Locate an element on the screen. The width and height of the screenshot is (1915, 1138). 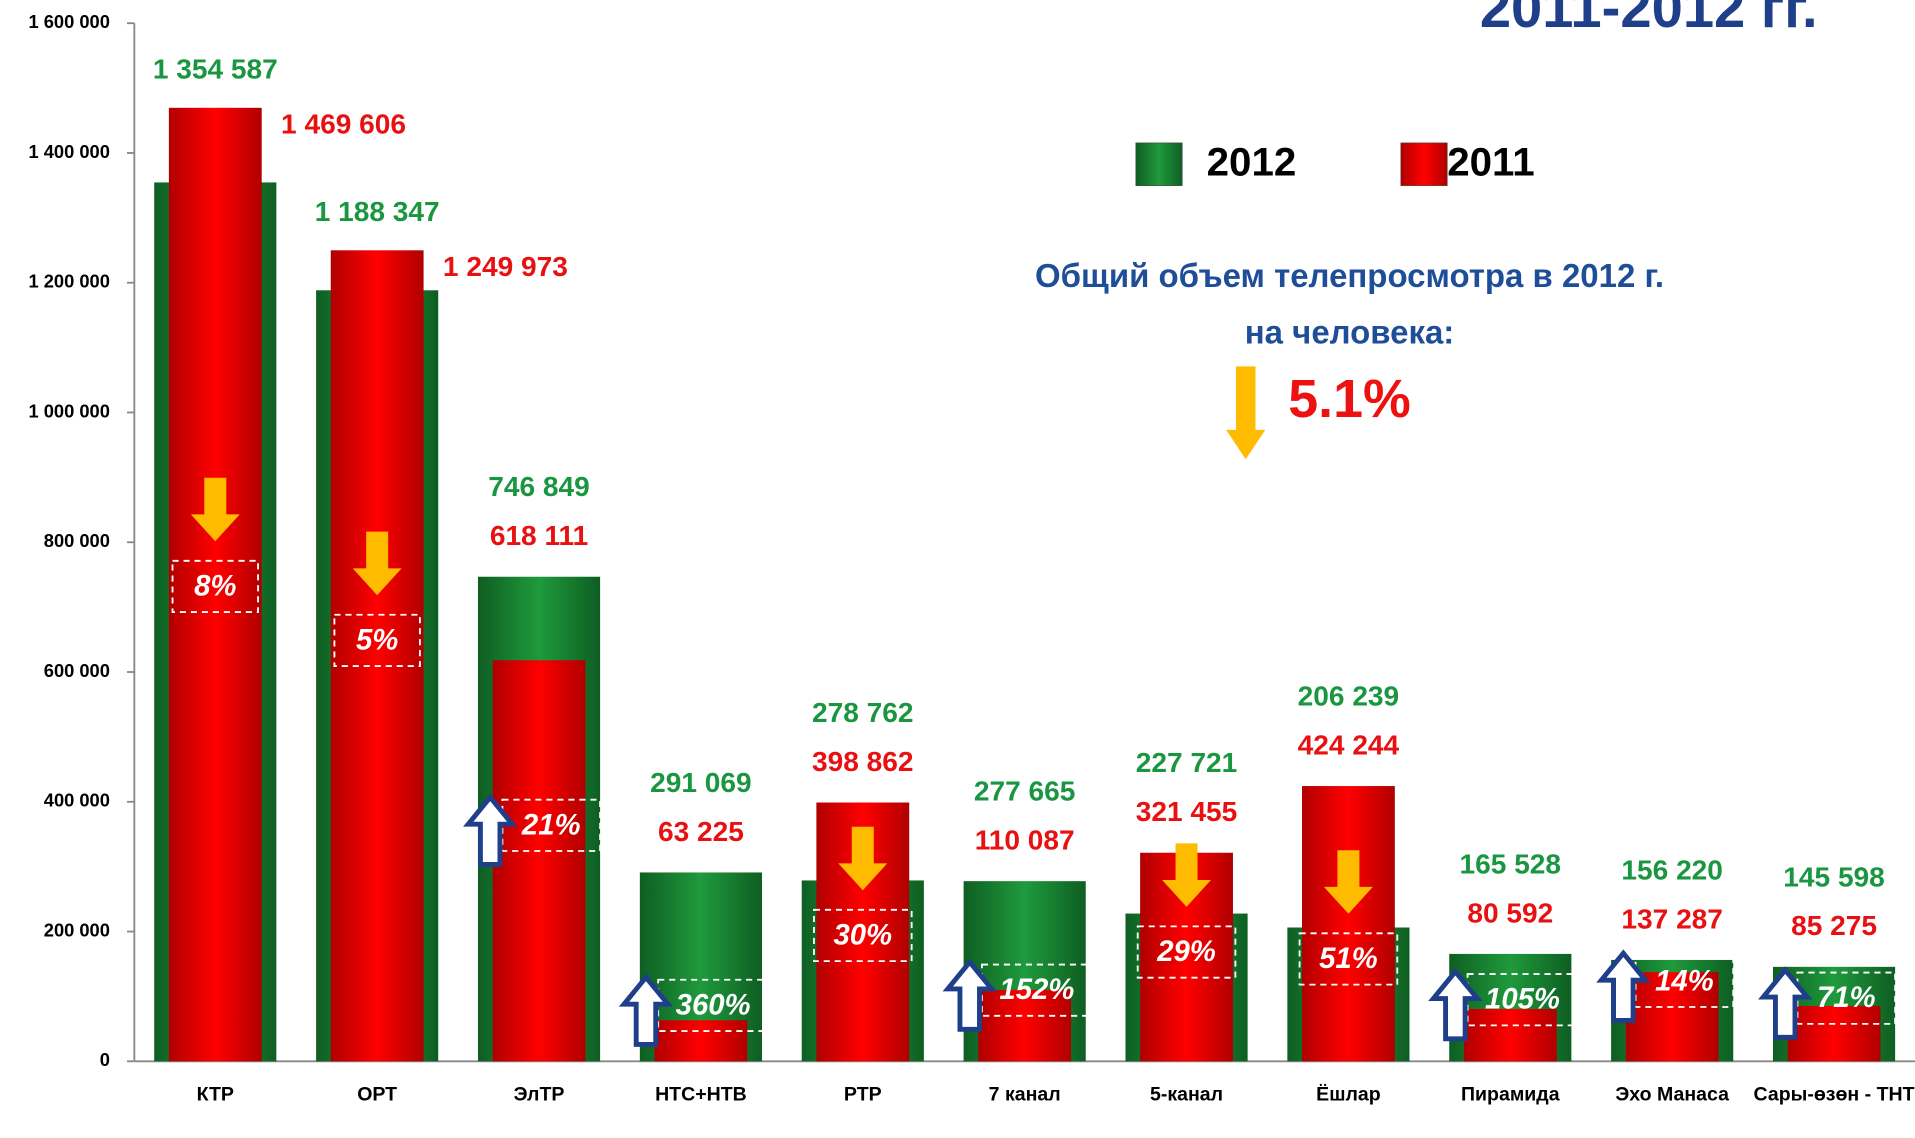
change-label: 152% is located at coordinates (1036, 989).